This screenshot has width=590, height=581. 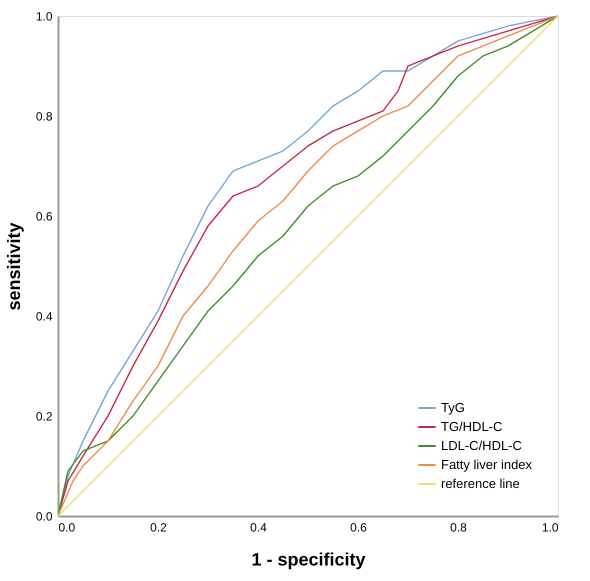 I want to click on x-axis-title: 1 - specificity, so click(x=308, y=560).